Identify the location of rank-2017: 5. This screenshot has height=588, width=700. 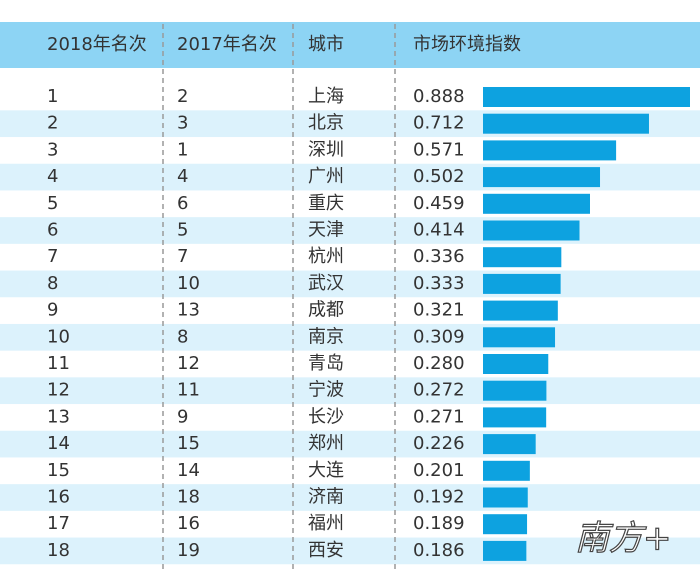
(182, 230).